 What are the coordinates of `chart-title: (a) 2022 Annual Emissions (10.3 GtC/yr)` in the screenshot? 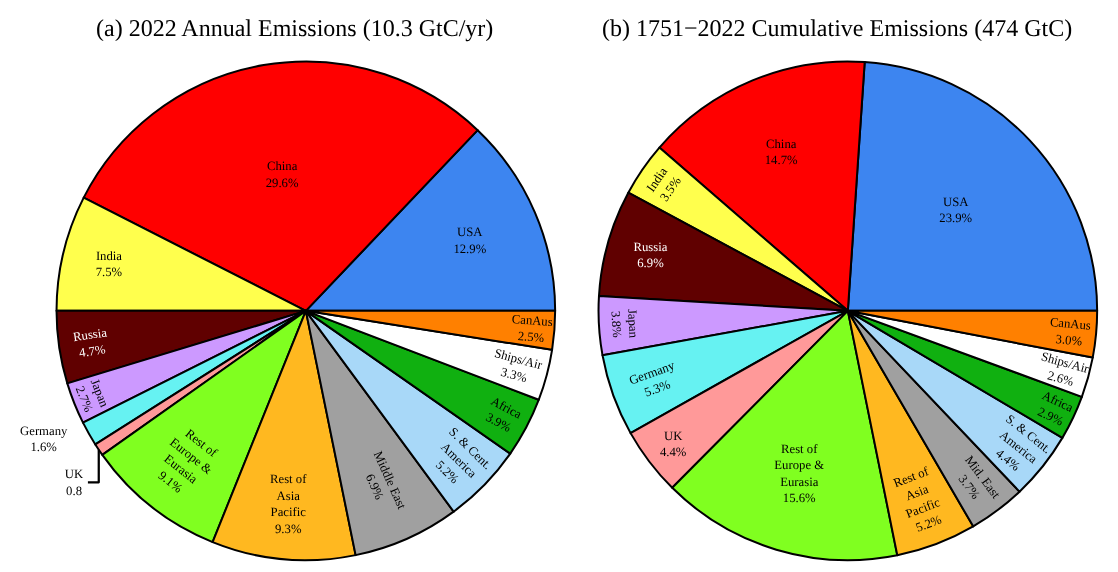 It's located at (295, 28).